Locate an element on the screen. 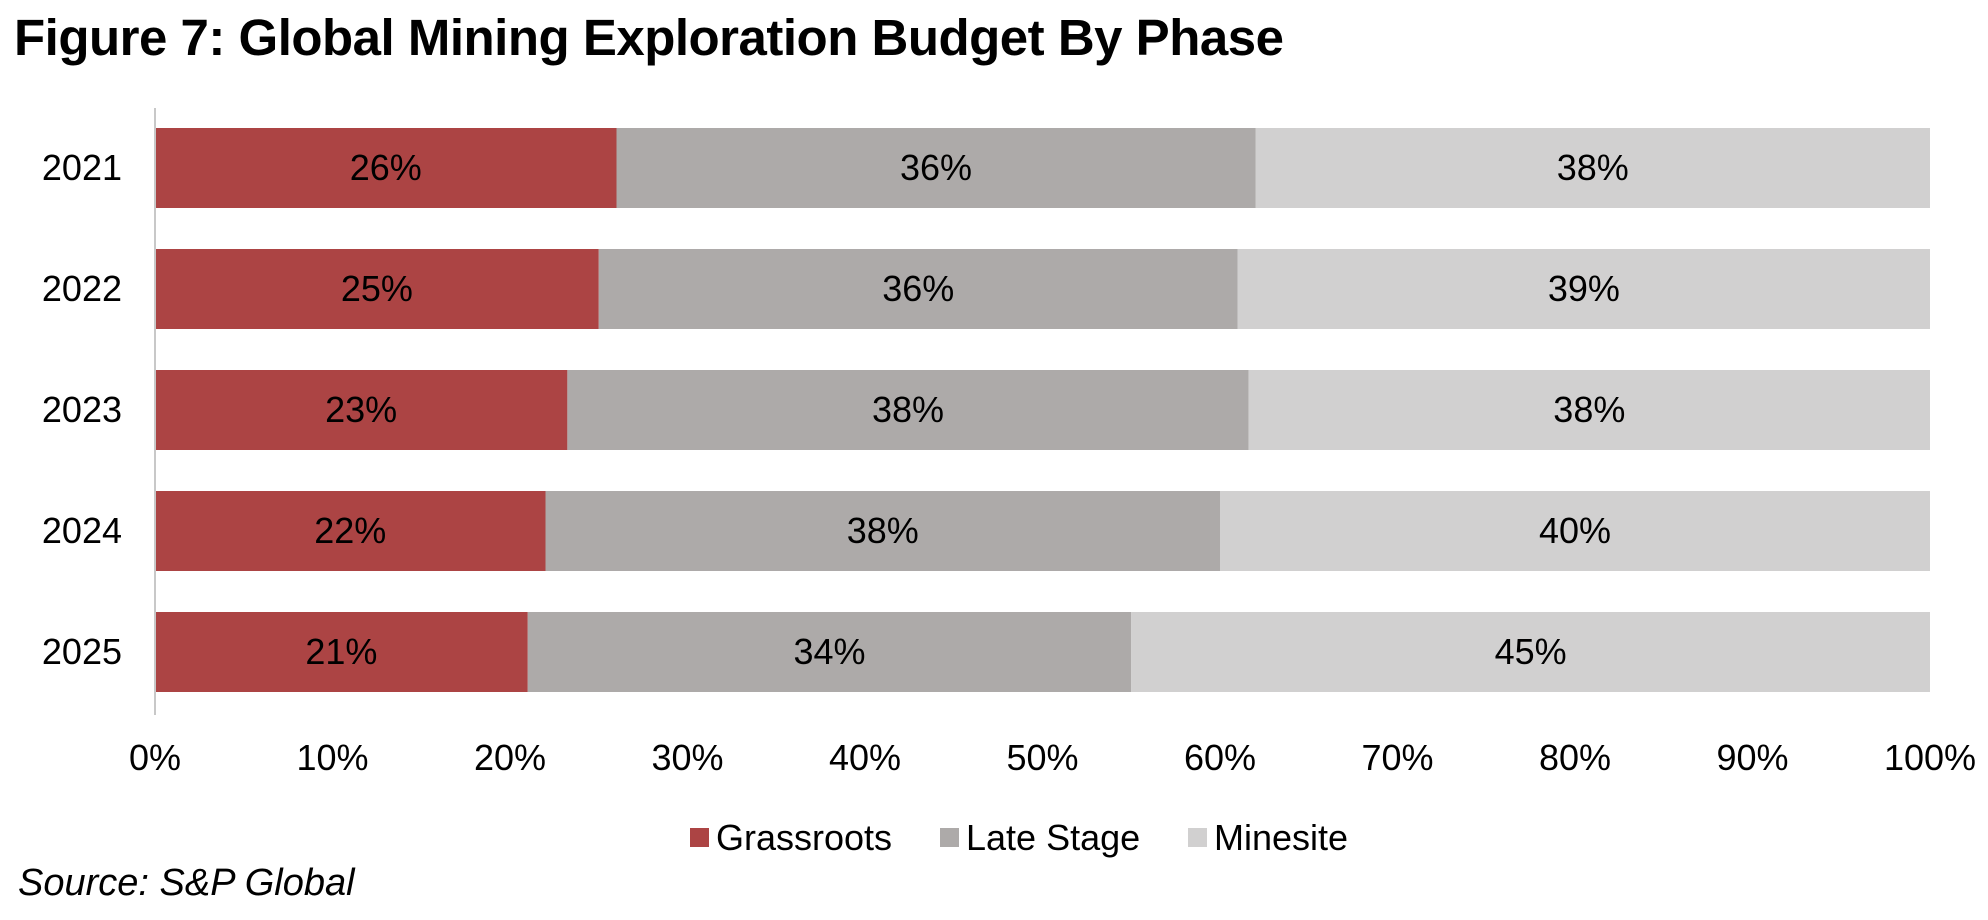 This screenshot has height=920, width=1988. legend-label: Grassroots is located at coordinates (804, 837).